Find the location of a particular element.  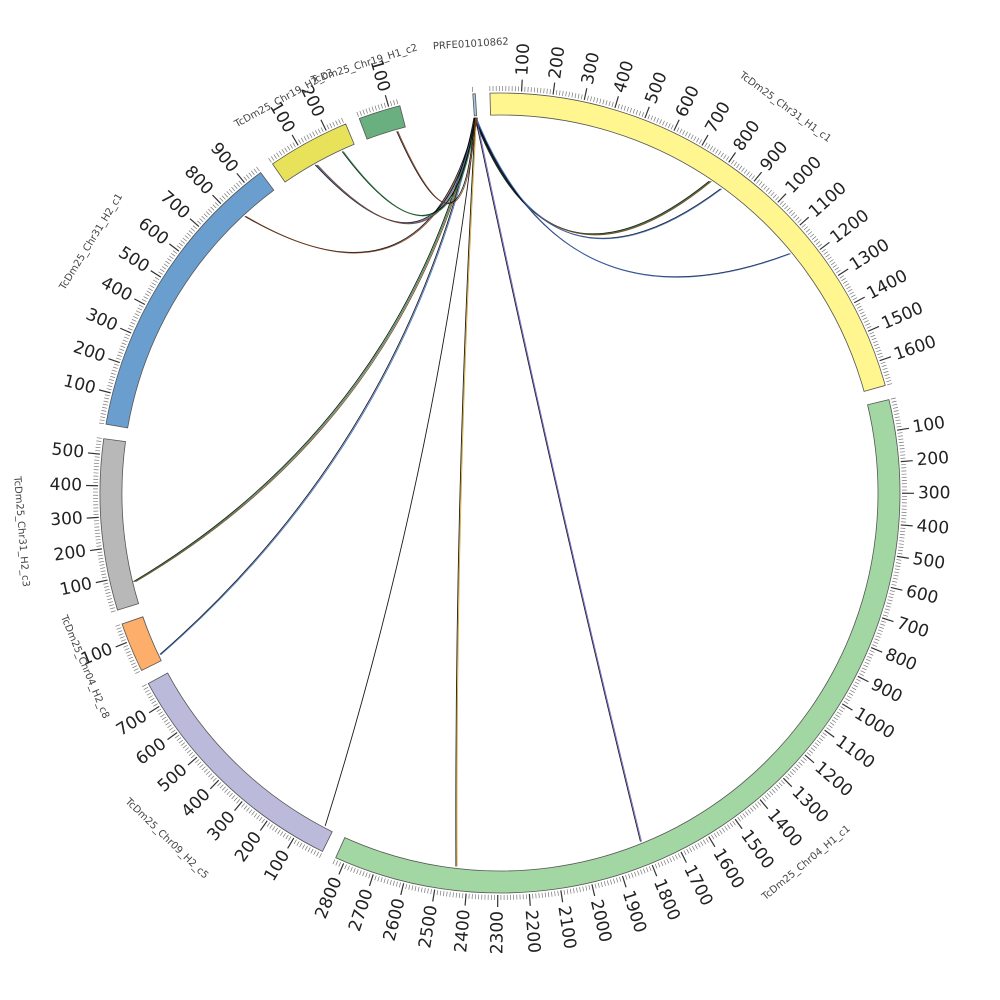

tick-label: 600 is located at coordinates (922, 594).